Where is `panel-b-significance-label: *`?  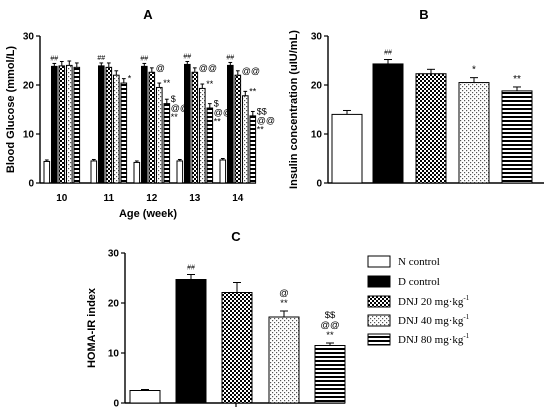 panel-b-significance-label: * is located at coordinates (474, 70).